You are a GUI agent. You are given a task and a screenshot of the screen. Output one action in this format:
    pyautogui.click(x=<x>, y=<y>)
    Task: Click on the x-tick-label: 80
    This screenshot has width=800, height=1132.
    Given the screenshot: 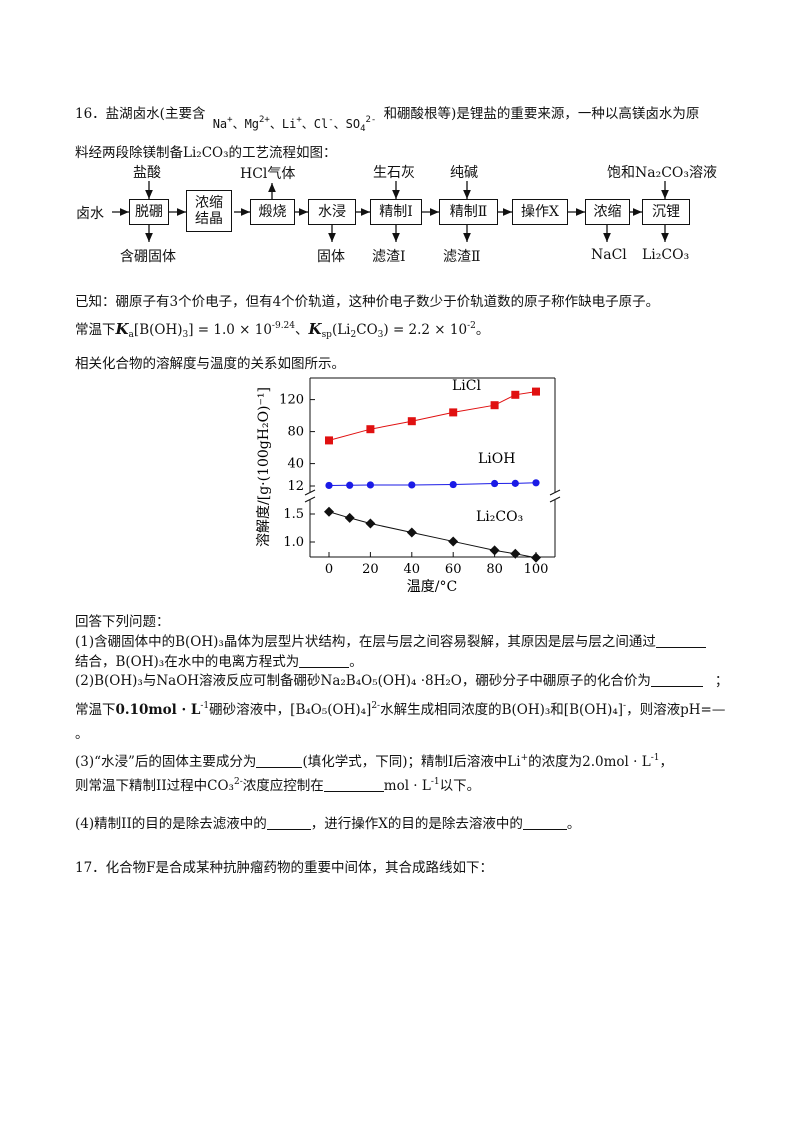 What is the action you would take?
    pyautogui.click(x=494, y=569)
    